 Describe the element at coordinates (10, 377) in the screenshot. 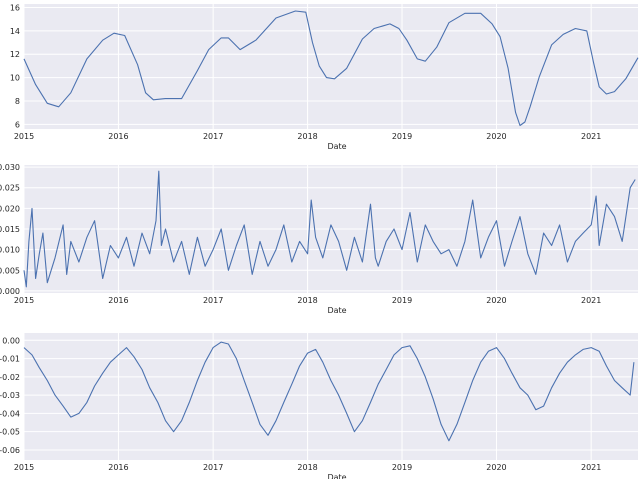

I see `y-tick-label: -0.02` at that location.